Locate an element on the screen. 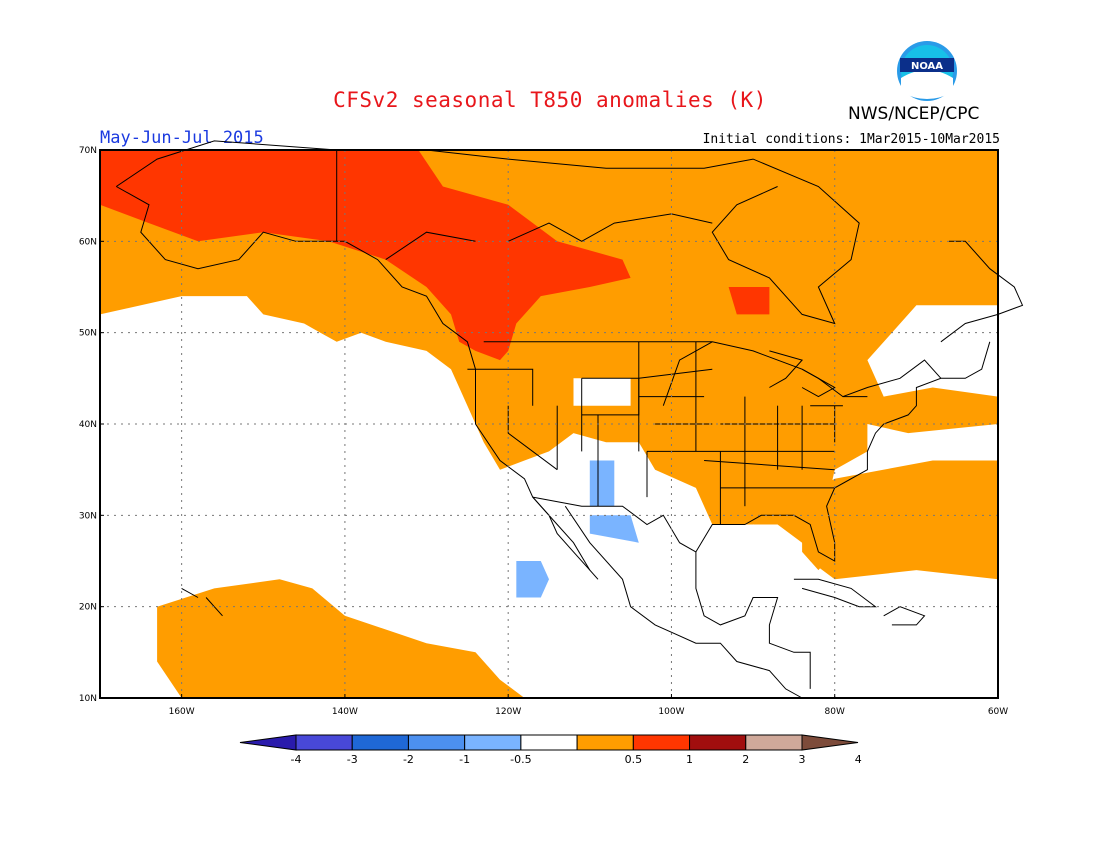 This screenshot has height=850, width=1100. longitude-label: 140W is located at coordinates (345, 712).